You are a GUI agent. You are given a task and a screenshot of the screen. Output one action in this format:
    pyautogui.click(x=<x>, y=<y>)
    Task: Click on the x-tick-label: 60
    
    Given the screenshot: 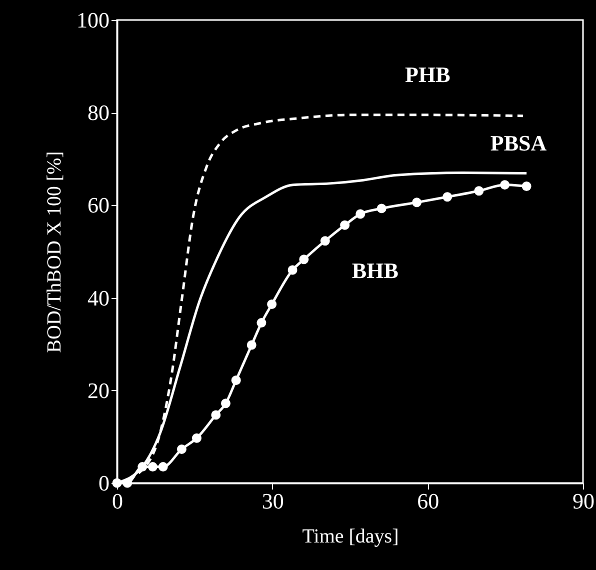 What is the action you would take?
    pyautogui.click(x=428, y=501)
    